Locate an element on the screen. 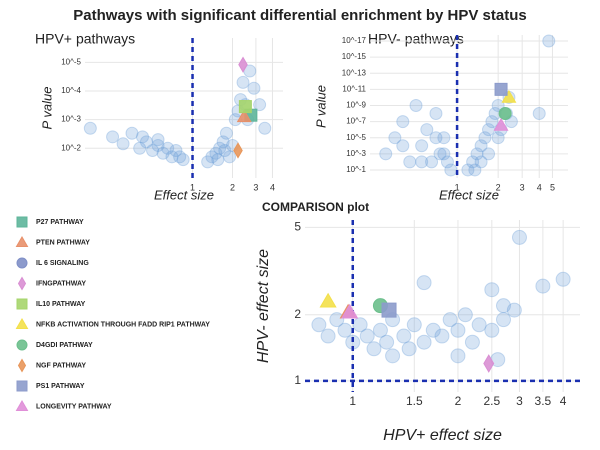 Image resolution: width=600 pixels, height=450 pixels. x-tick-label: 3.5 is located at coordinates (543, 401).